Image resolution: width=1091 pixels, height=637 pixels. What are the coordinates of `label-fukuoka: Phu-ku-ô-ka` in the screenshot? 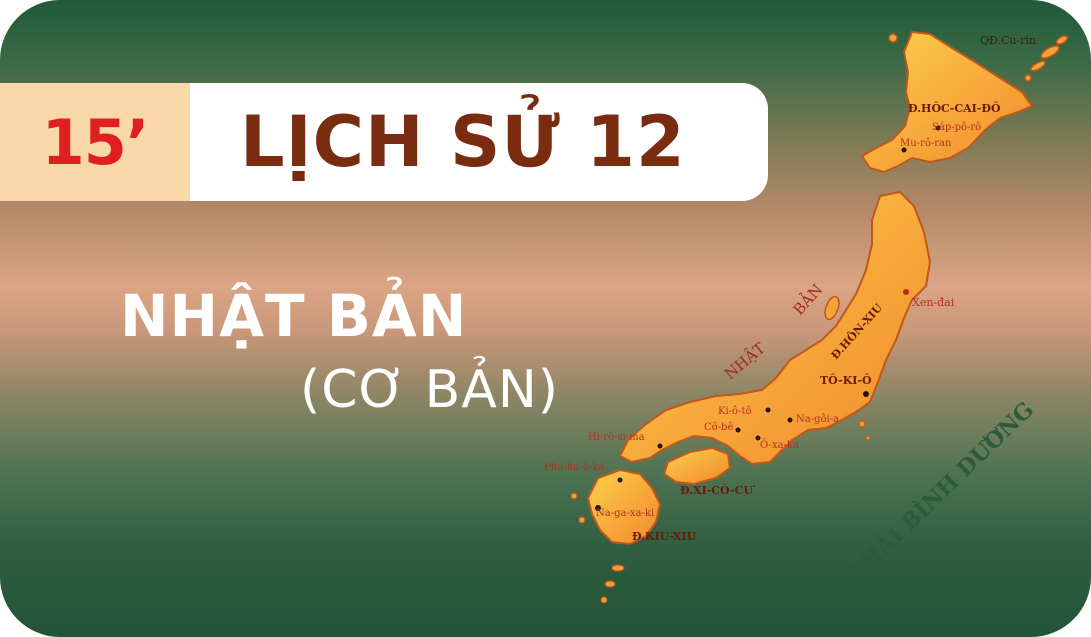 It's located at (574, 467).